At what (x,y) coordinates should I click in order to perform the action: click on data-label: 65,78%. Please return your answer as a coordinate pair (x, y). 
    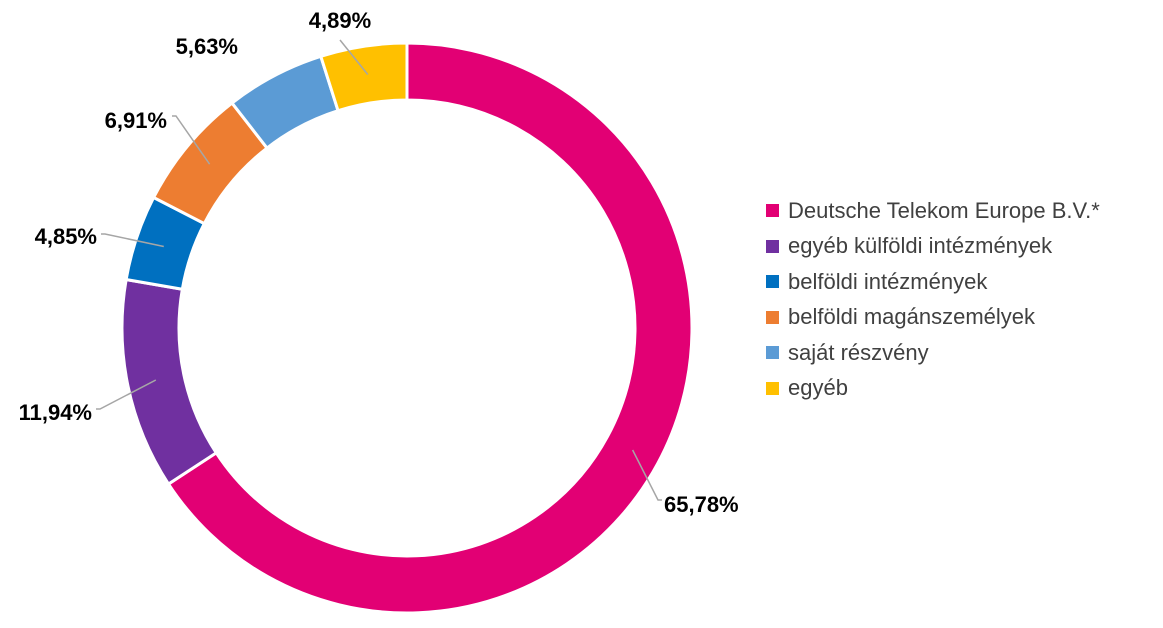
    Looking at the image, I should click on (701, 504).